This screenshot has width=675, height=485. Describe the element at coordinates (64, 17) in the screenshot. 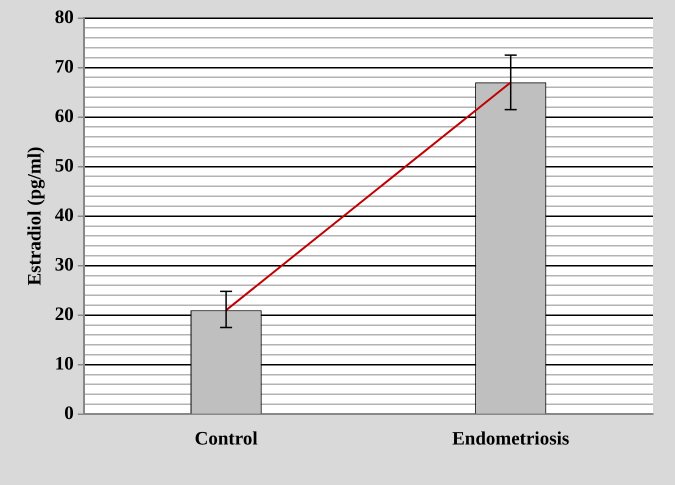

I see `y-tick-label: 80` at that location.